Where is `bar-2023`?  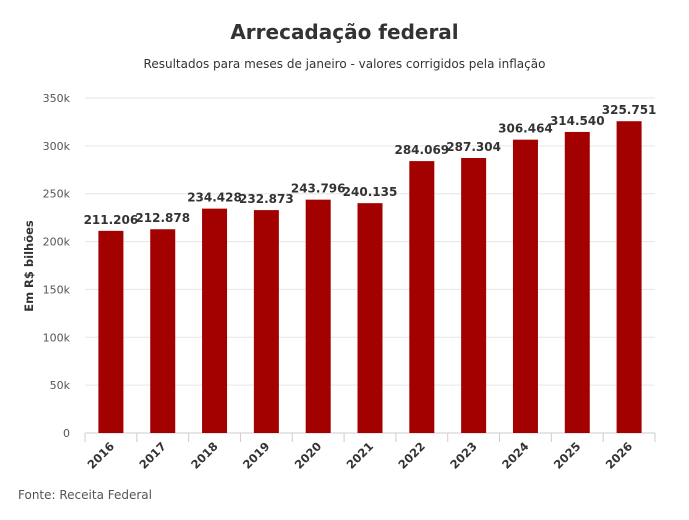 bar-2023 is located at coordinates (474, 295).